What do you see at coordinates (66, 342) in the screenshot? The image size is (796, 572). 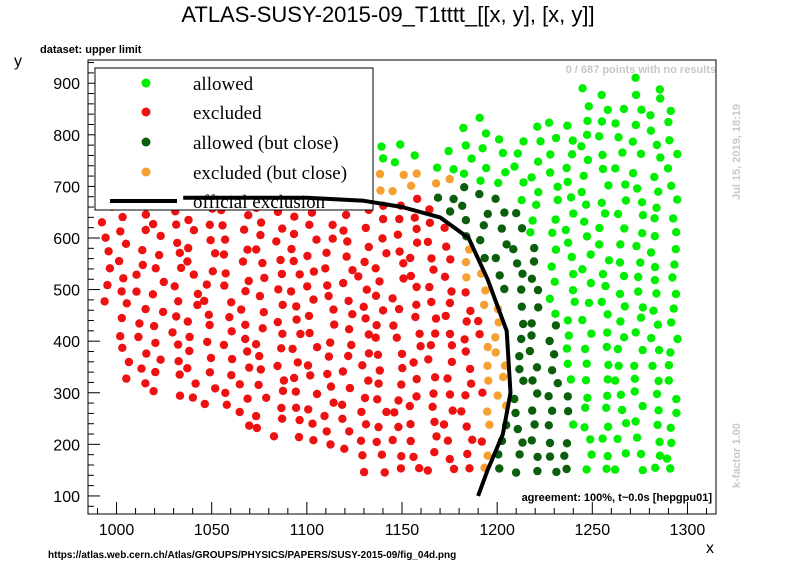 I see `y-tick-label: 400` at bounding box center [66, 342].